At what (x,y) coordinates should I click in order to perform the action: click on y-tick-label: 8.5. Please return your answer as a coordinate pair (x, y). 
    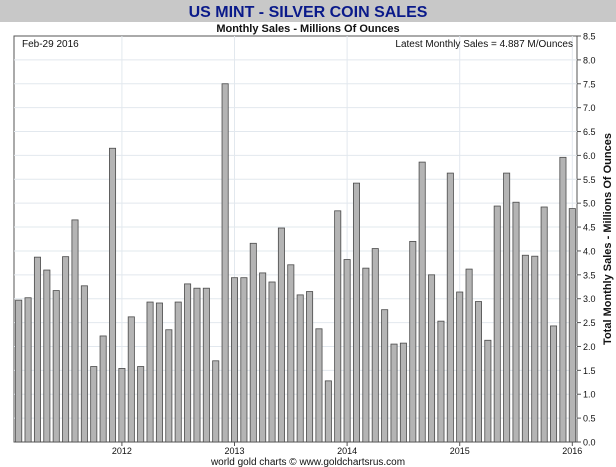
    Looking at the image, I should click on (589, 37).